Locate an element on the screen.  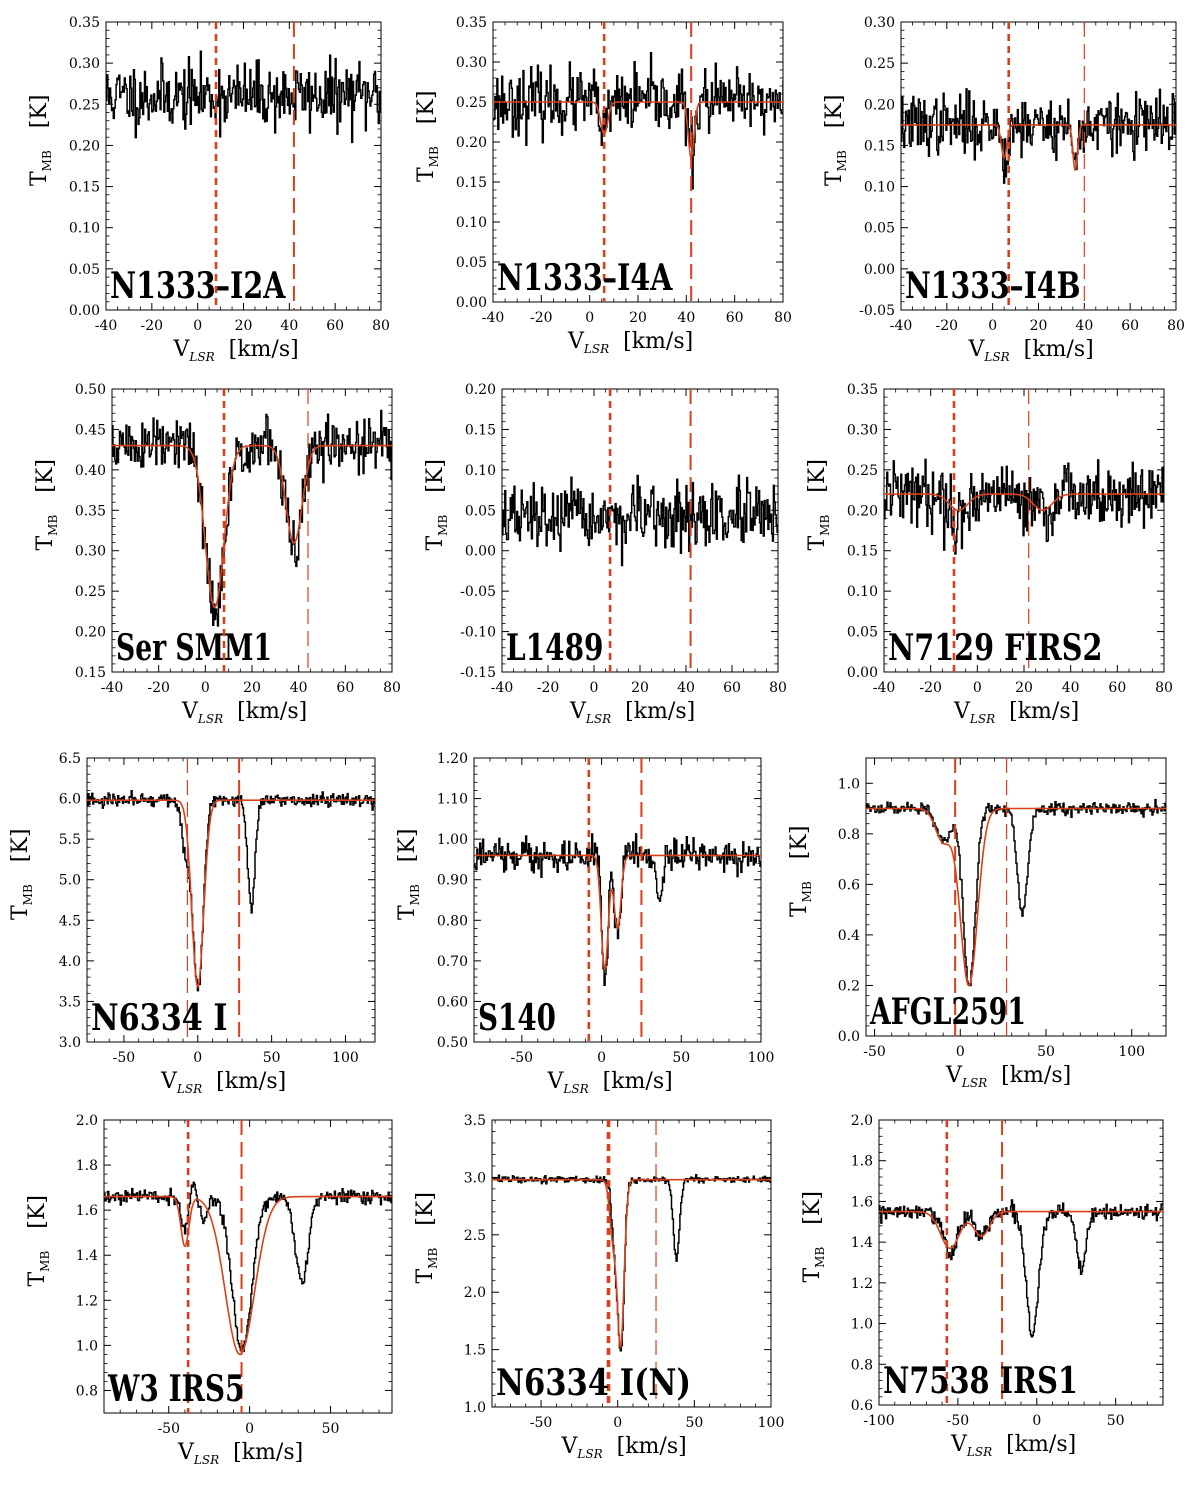
y-tick-label: 0.00 is located at coordinates (84, 311).